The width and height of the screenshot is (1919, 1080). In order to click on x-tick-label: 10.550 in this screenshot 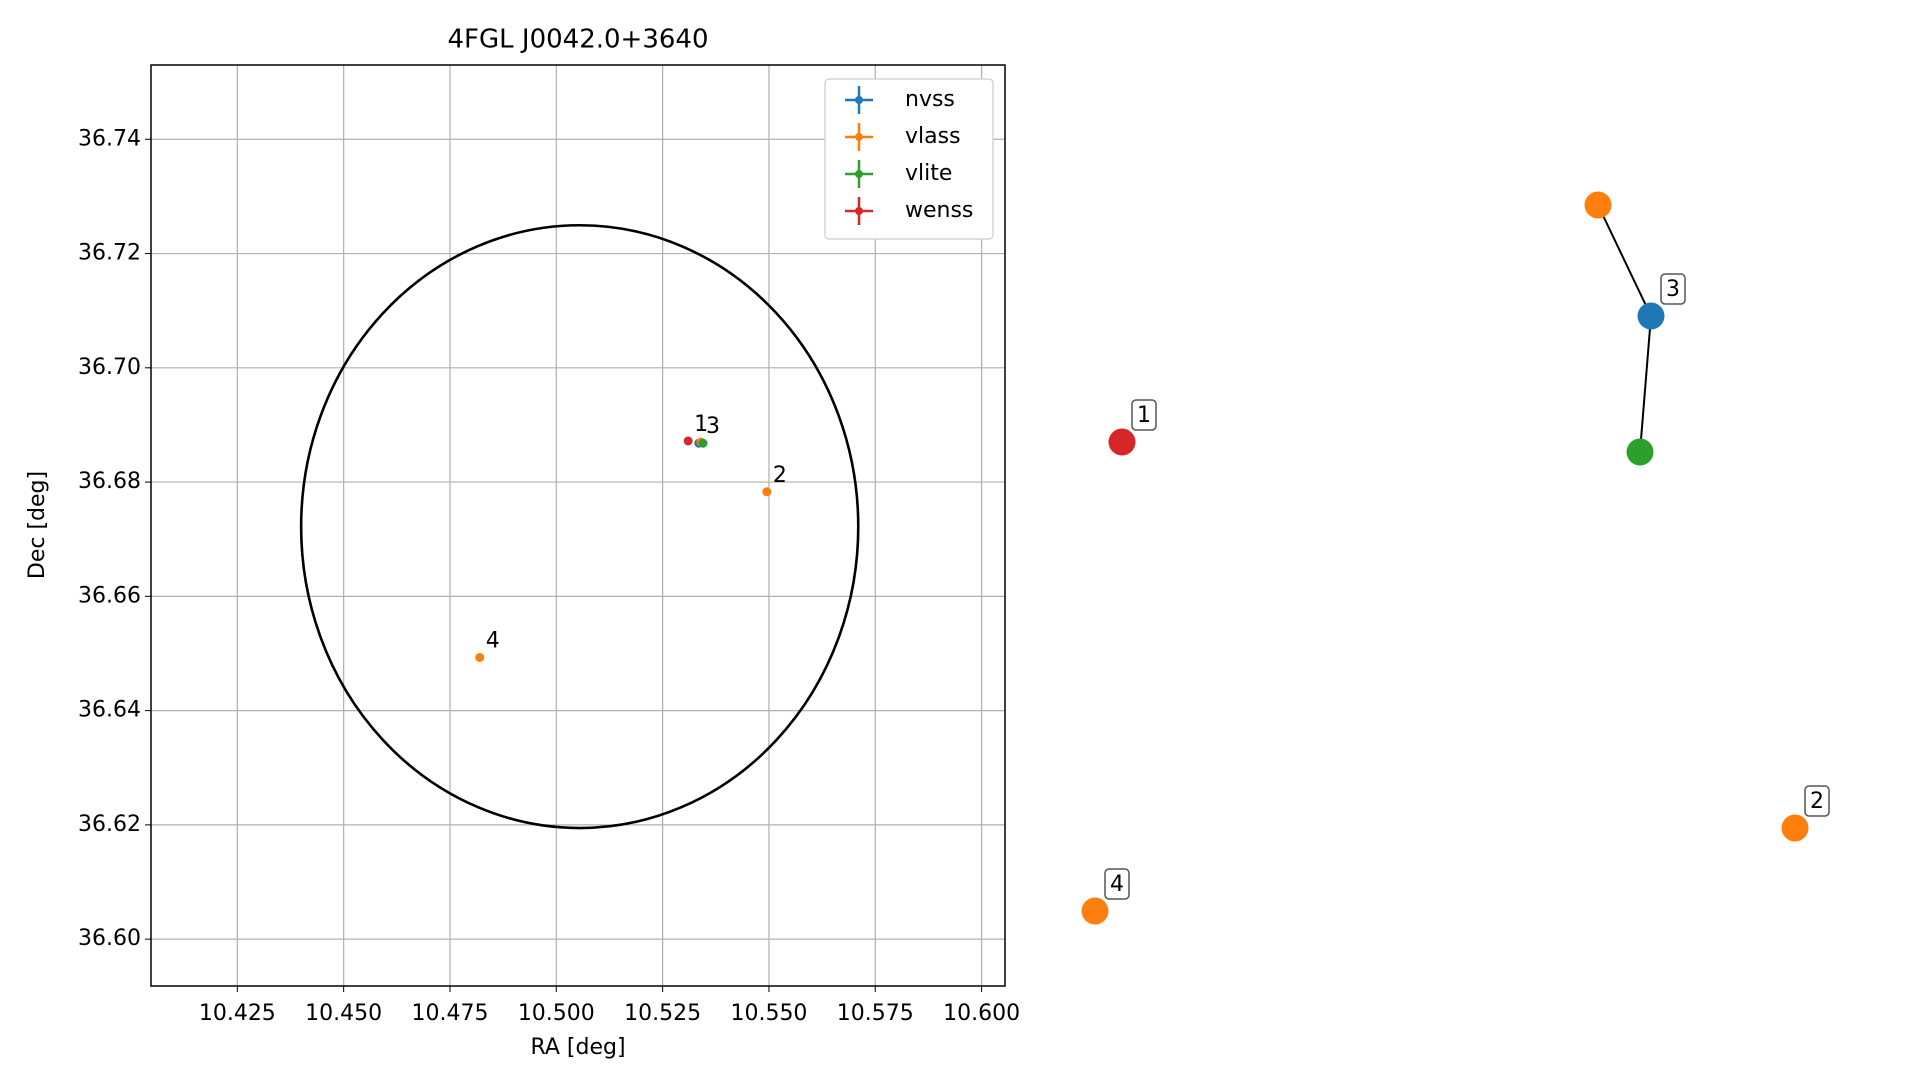, I will do `click(768, 1013)`.